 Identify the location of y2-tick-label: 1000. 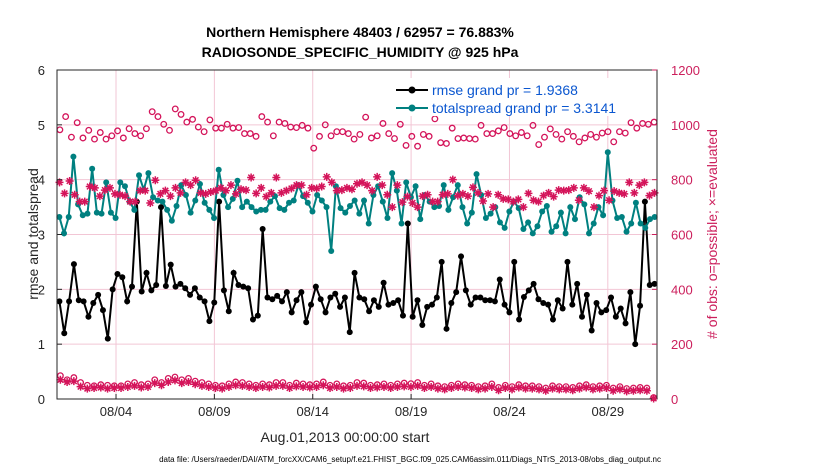
(685, 125).